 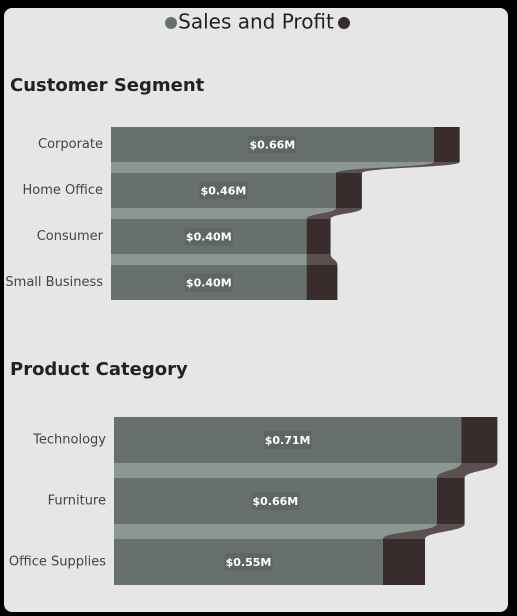 I want to click on category-label: Small Business, so click(x=54, y=282).